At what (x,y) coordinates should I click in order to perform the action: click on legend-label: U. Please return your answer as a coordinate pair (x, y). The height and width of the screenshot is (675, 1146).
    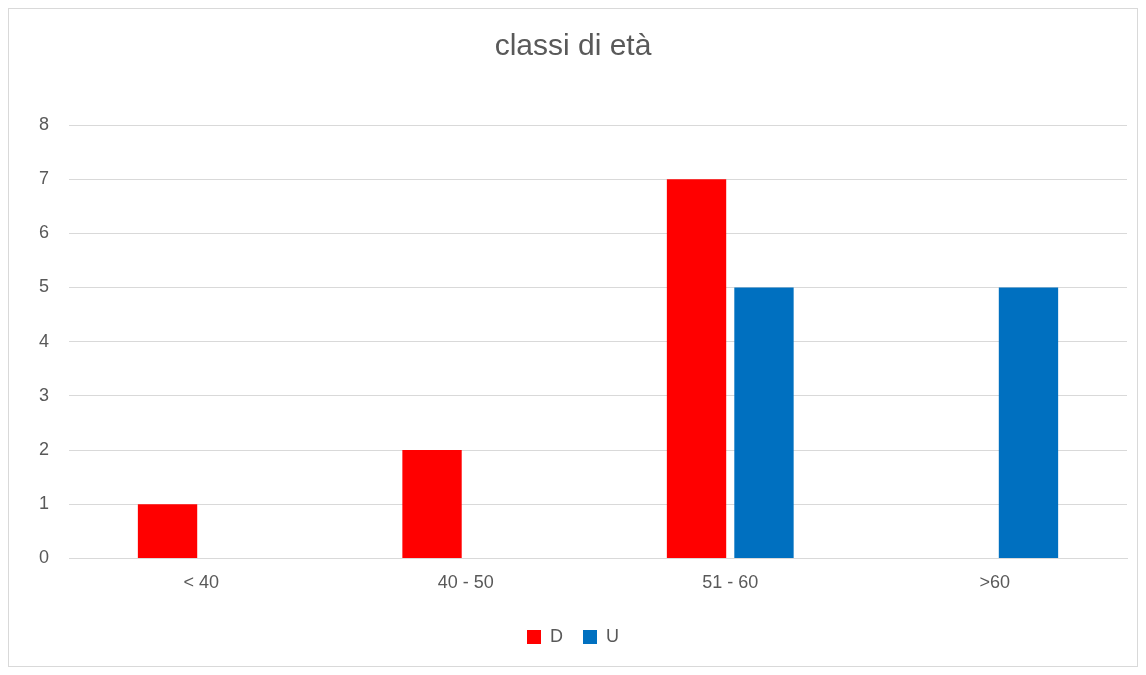
    Looking at the image, I should click on (612, 635).